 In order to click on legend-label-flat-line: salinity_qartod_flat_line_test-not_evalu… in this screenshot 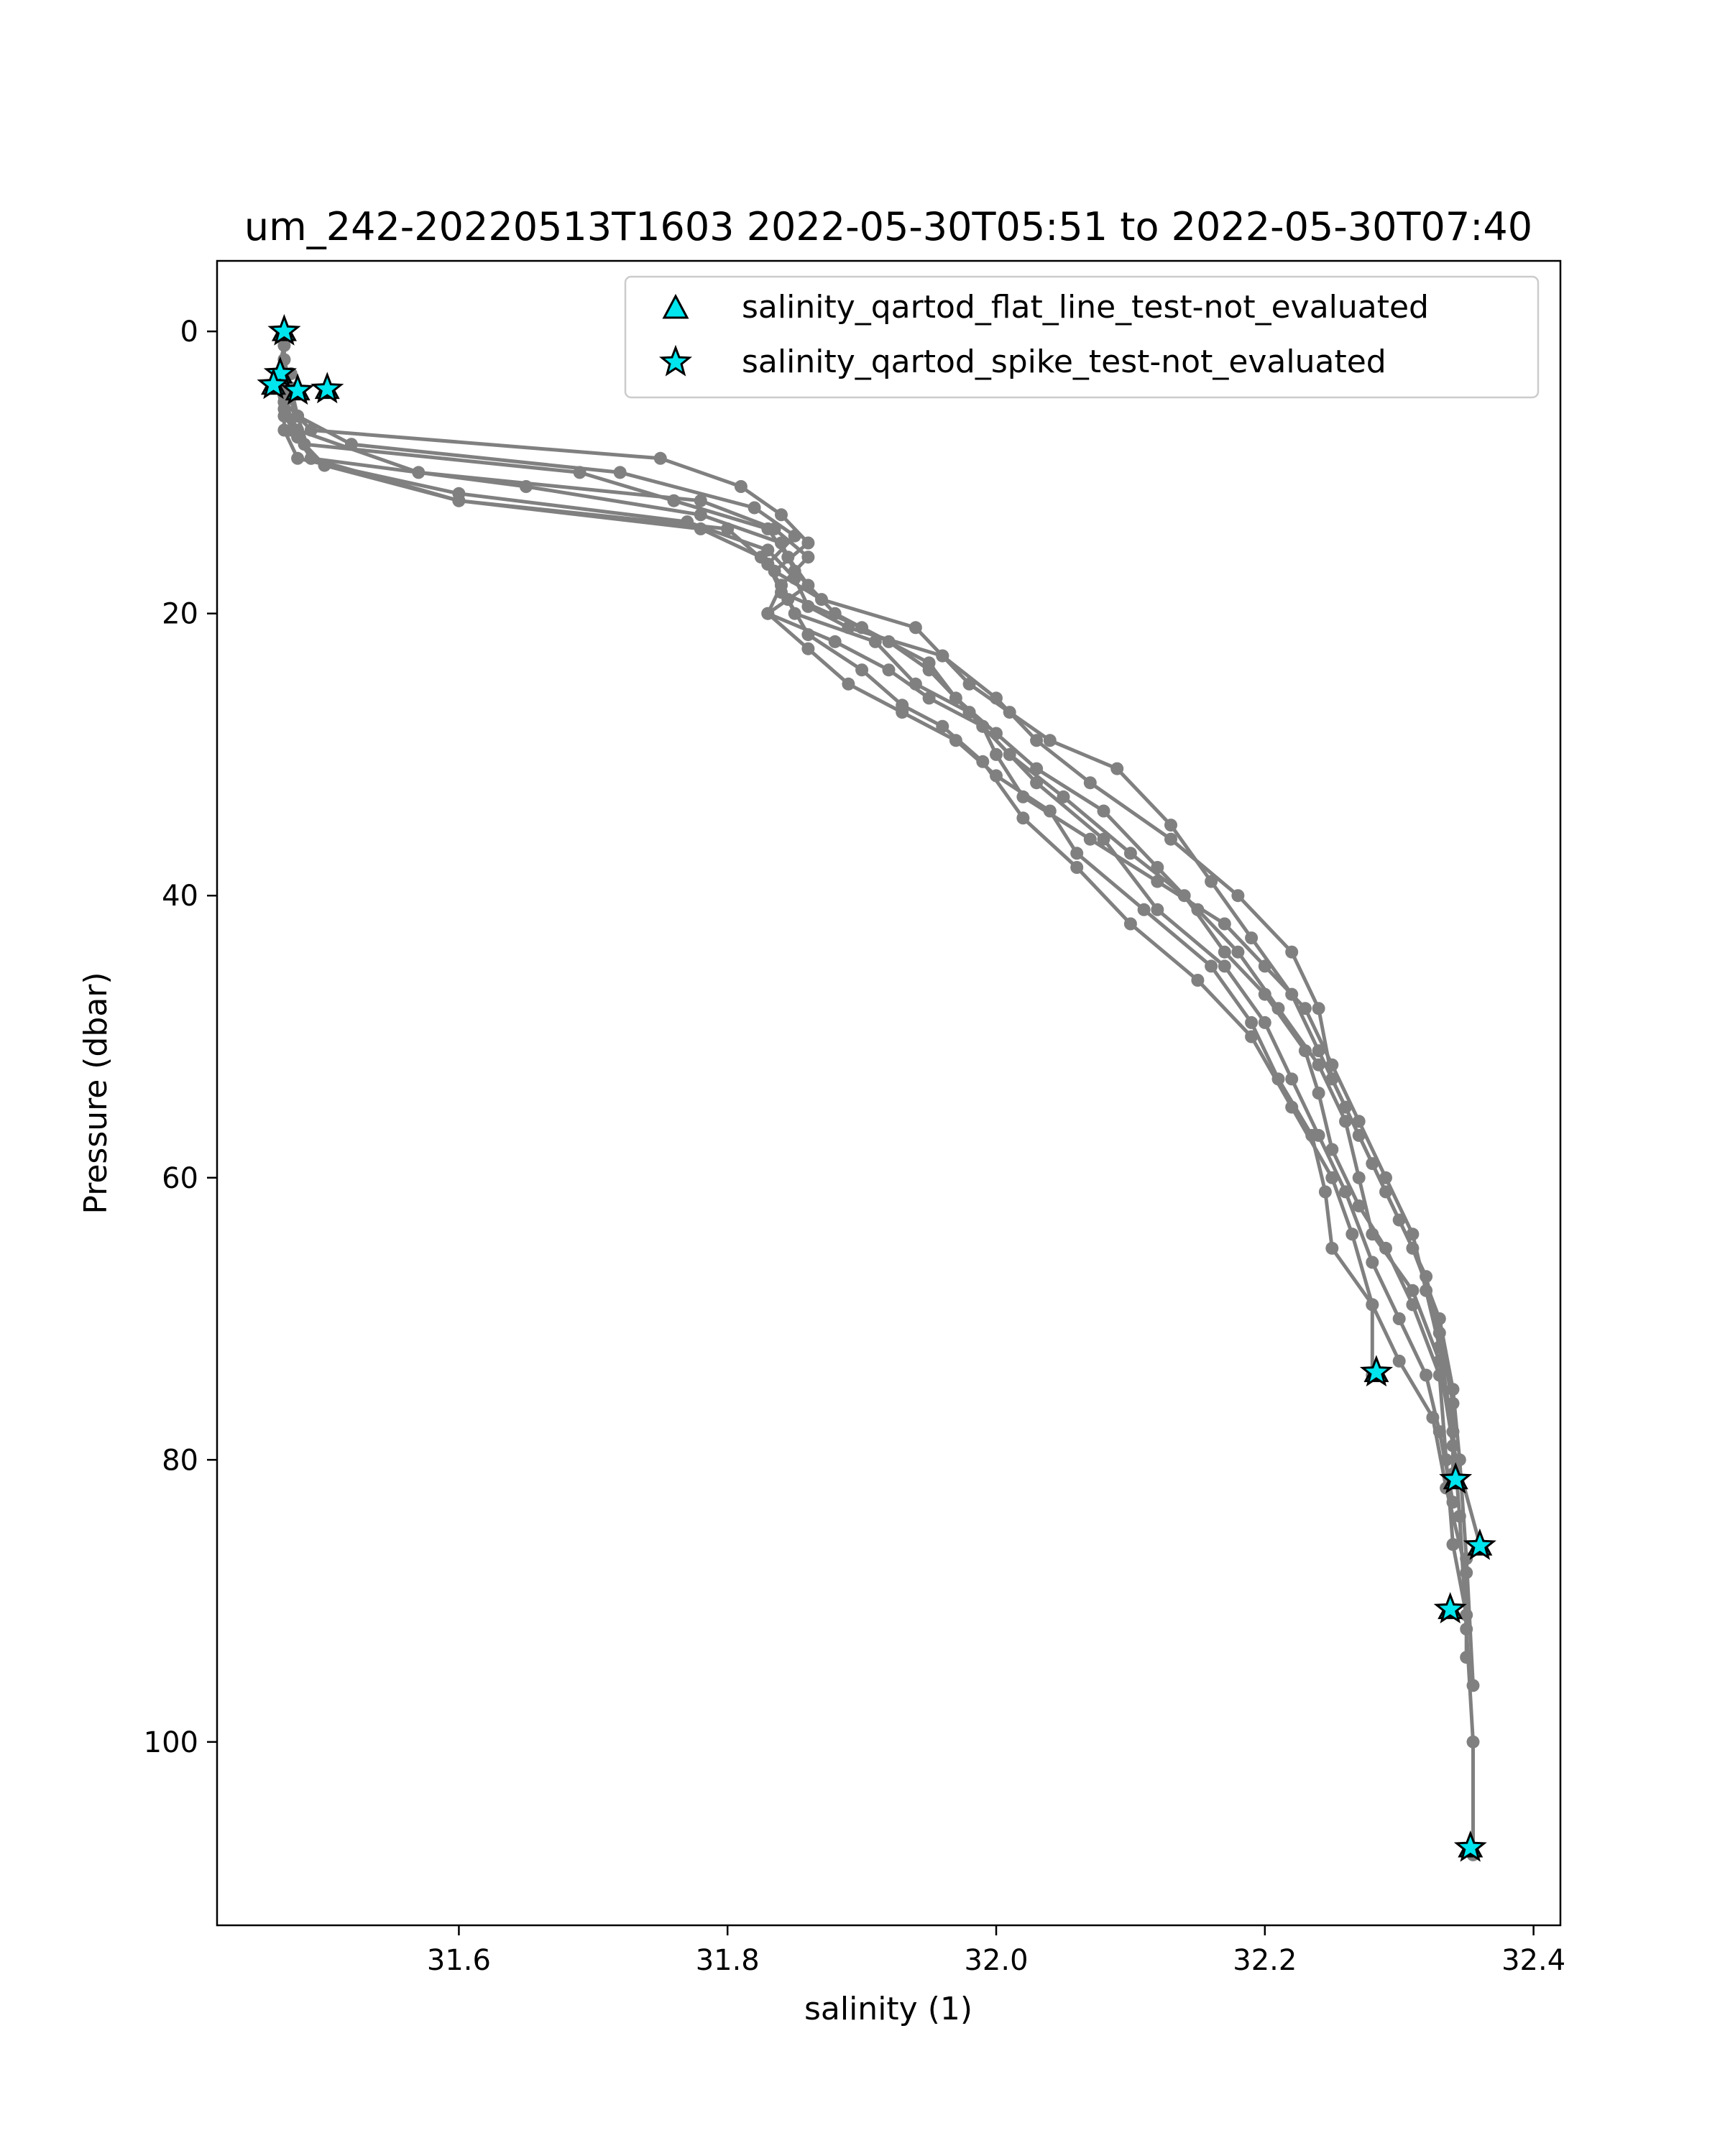, I will do `click(1085, 307)`.